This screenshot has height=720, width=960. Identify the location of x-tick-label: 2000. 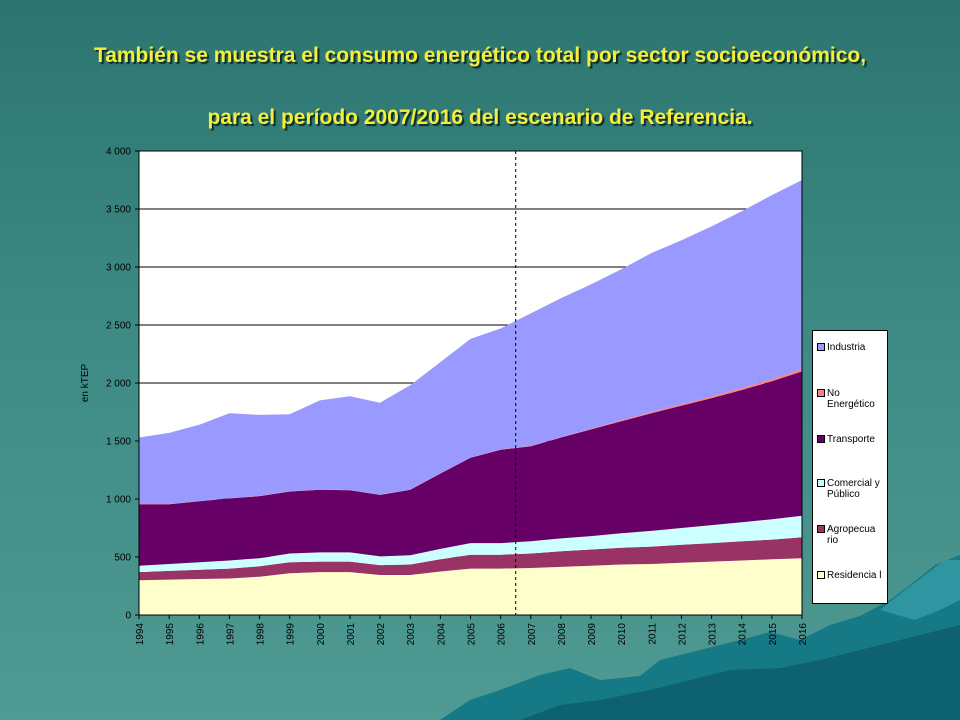
(321, 634).